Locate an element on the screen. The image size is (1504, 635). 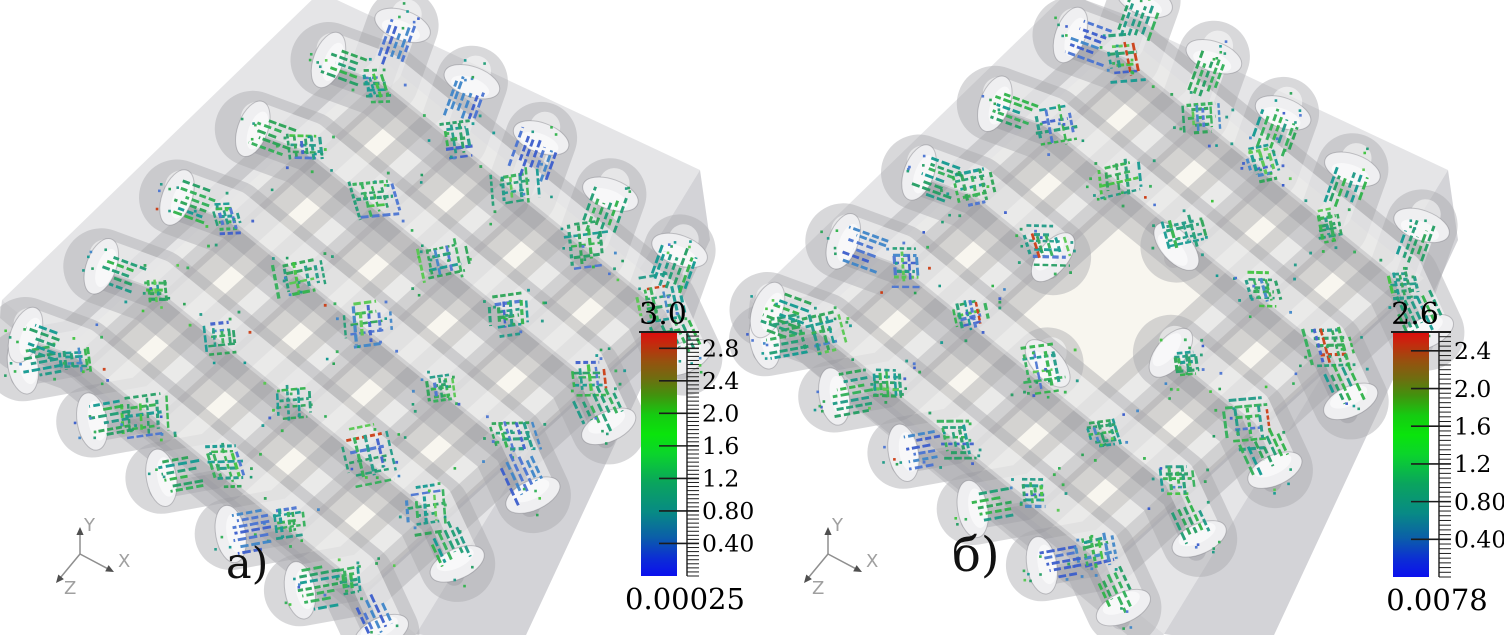
panel-label-b: б) is located at coordinates (976, 555).